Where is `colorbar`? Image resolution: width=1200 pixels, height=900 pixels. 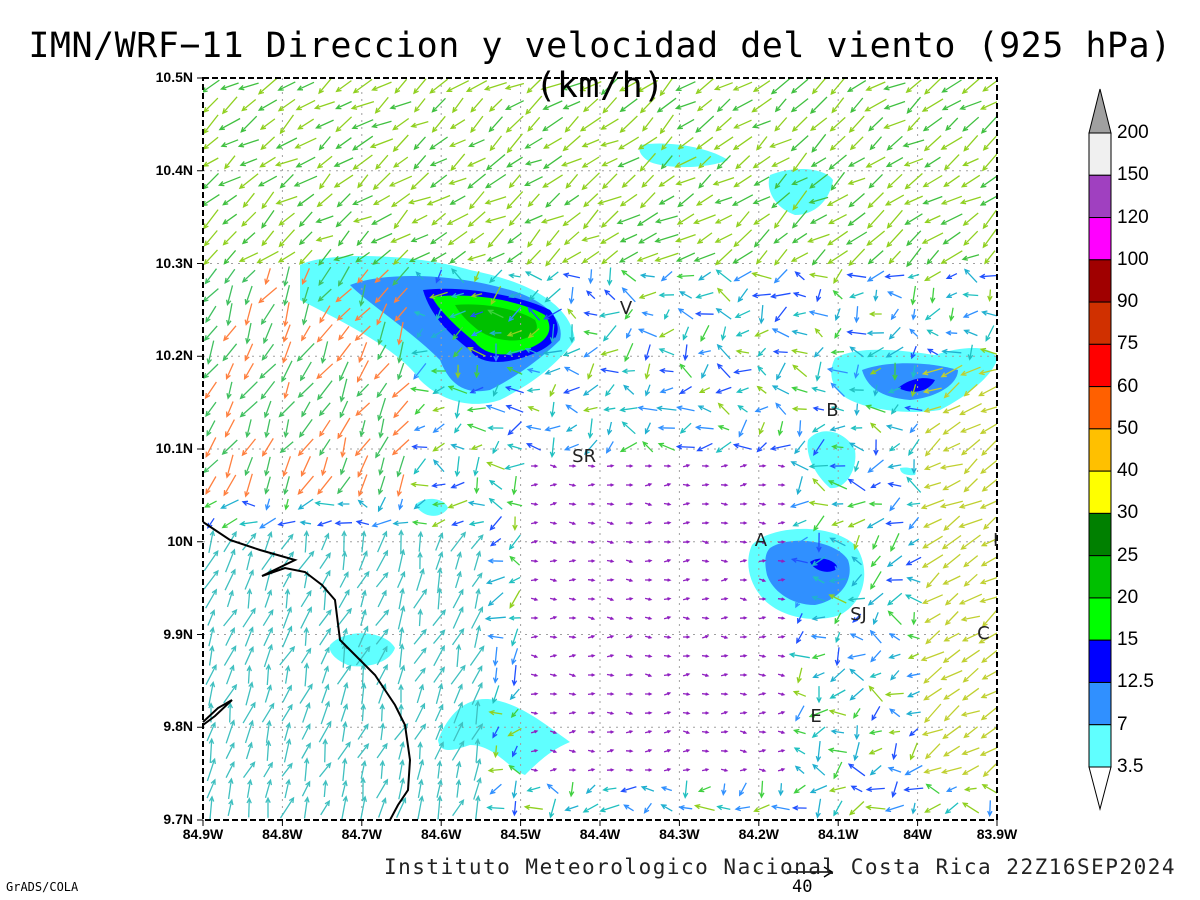
colorbar is located at coordinates (1100, 449).